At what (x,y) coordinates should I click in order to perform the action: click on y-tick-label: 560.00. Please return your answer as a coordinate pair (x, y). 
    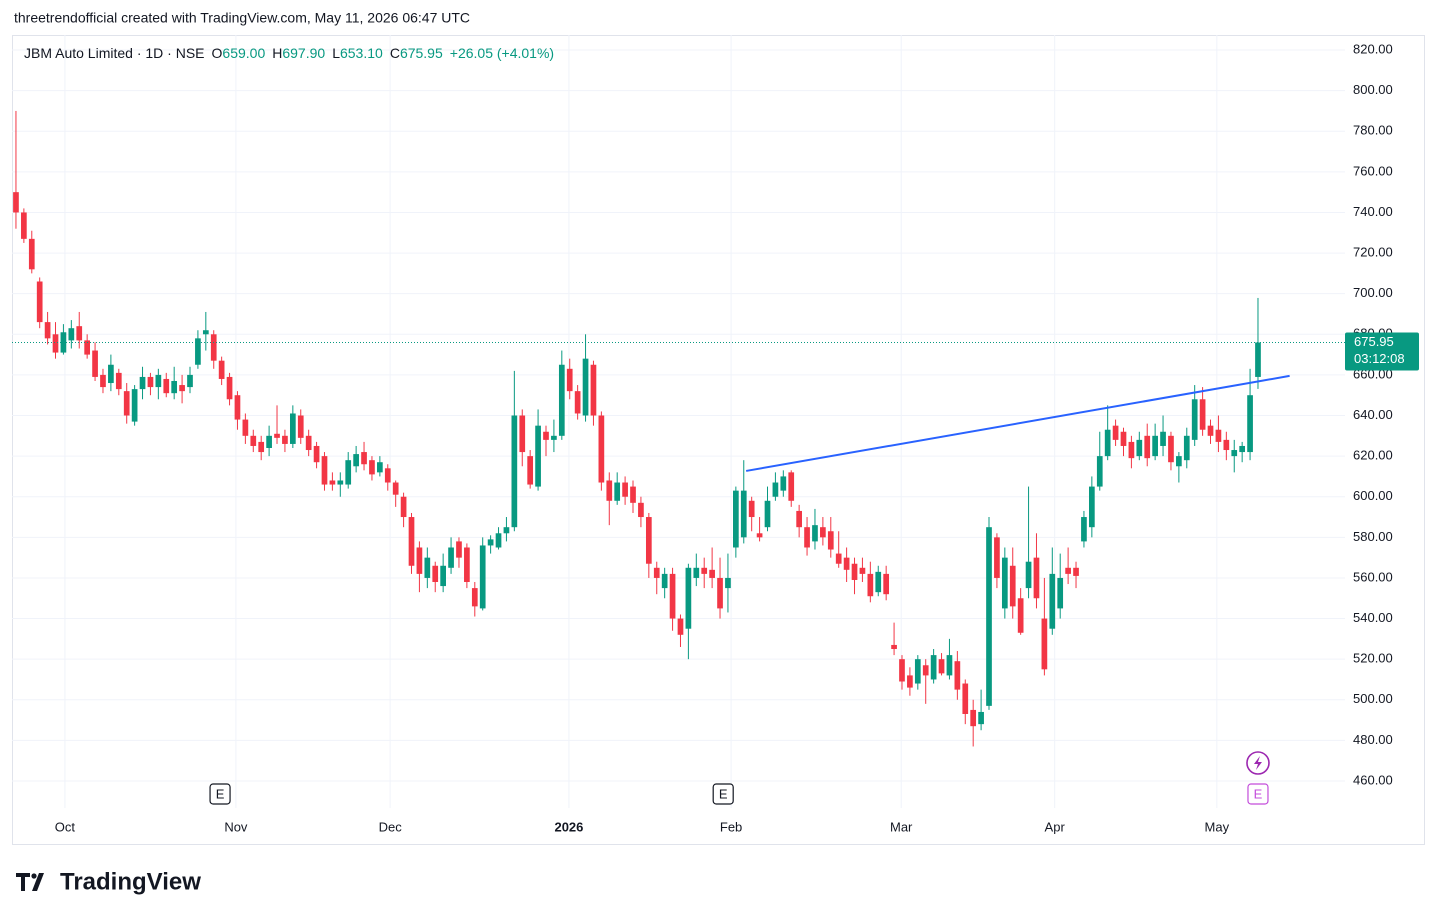
    Looking at the image, I should click on (1373, 576).